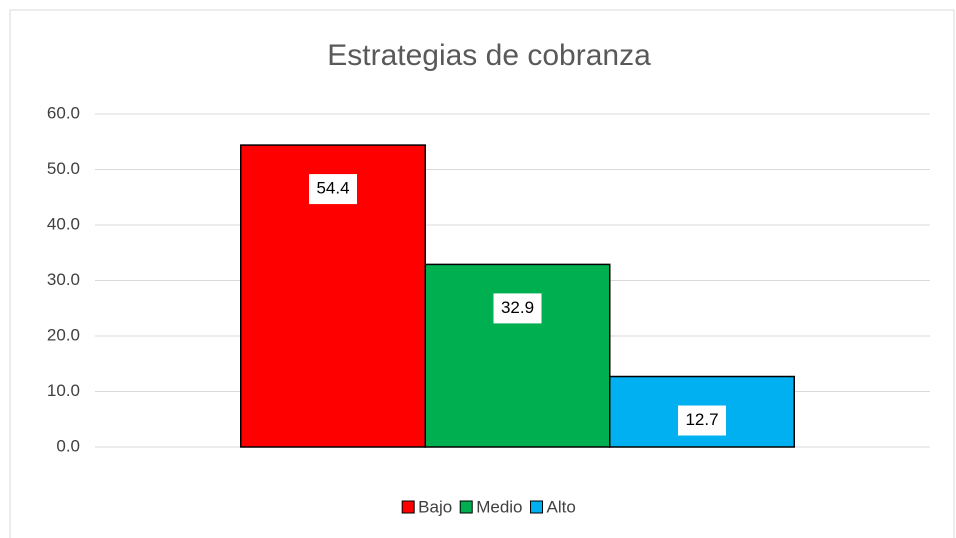 Image resolution: width=956 pixels, height=538 pixels. What do you see at coordinates (561, 506) in the screenshot?
I see `legend-label: Alto` at bounding box center [561, 506].